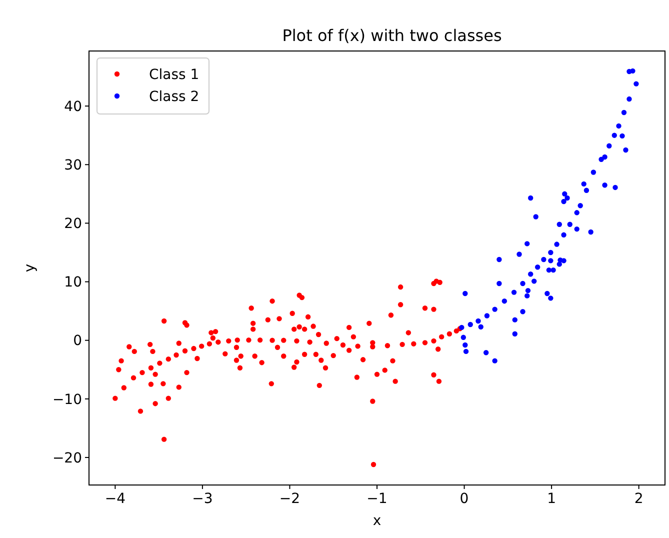 Image resolution: width=669 pixels, height=538 pixels. I want to click on x-axis-title: x, so click(377, 521).